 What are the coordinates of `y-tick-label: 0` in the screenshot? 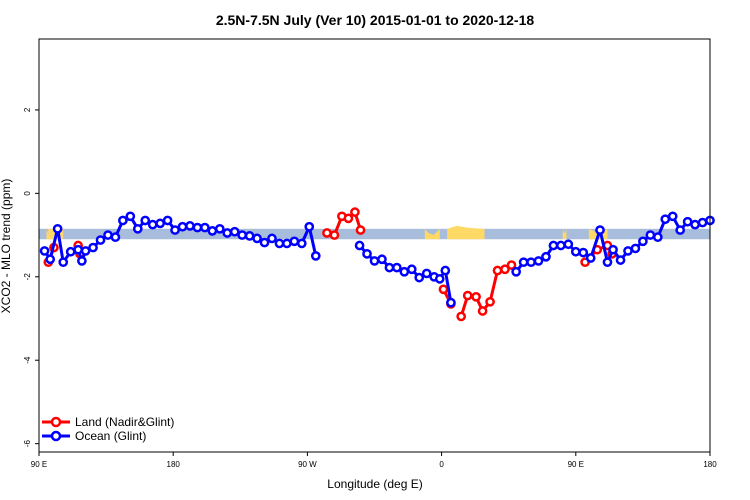 It's located at (27, 193).